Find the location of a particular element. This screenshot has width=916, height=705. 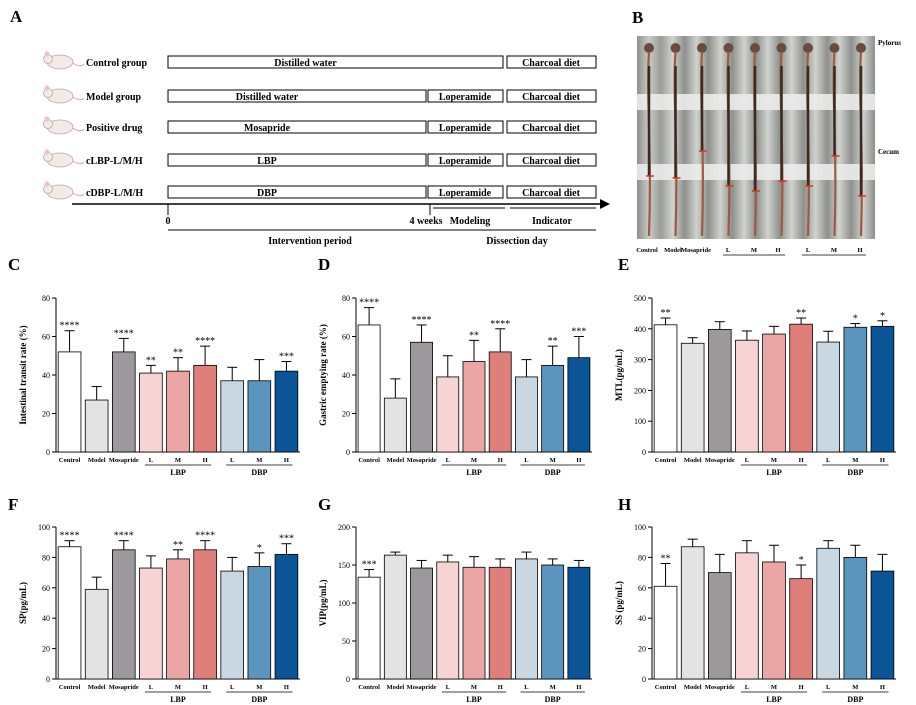

y-tick-label: 100 is located at coordinates (344, 603).